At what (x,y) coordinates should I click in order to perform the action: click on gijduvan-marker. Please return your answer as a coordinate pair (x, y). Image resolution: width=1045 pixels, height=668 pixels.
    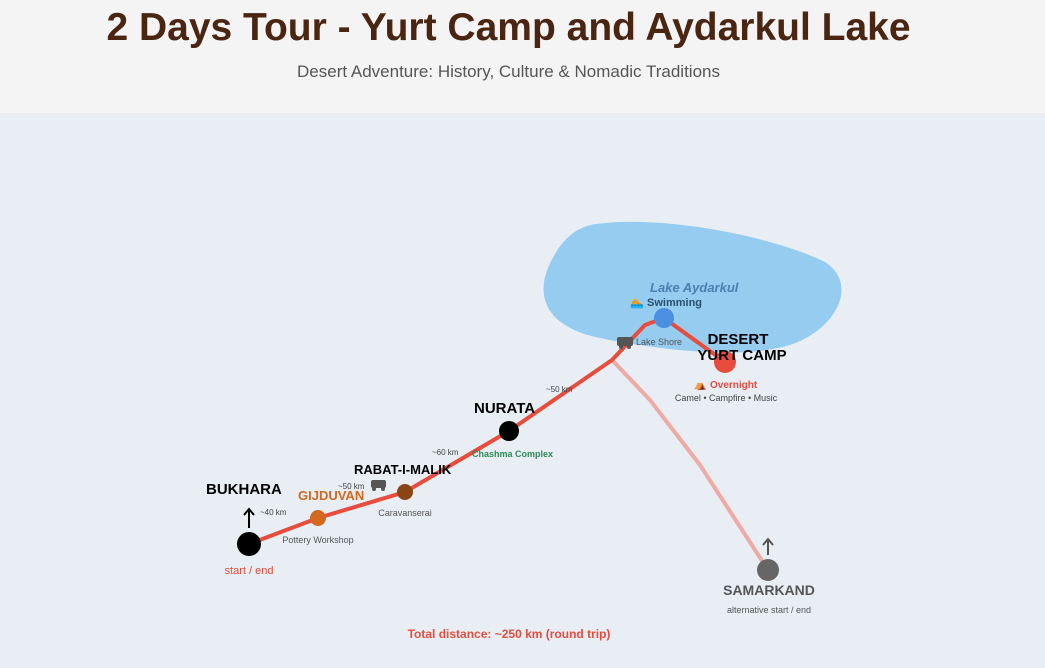
    Looking at the image, I should click on (318, 518).